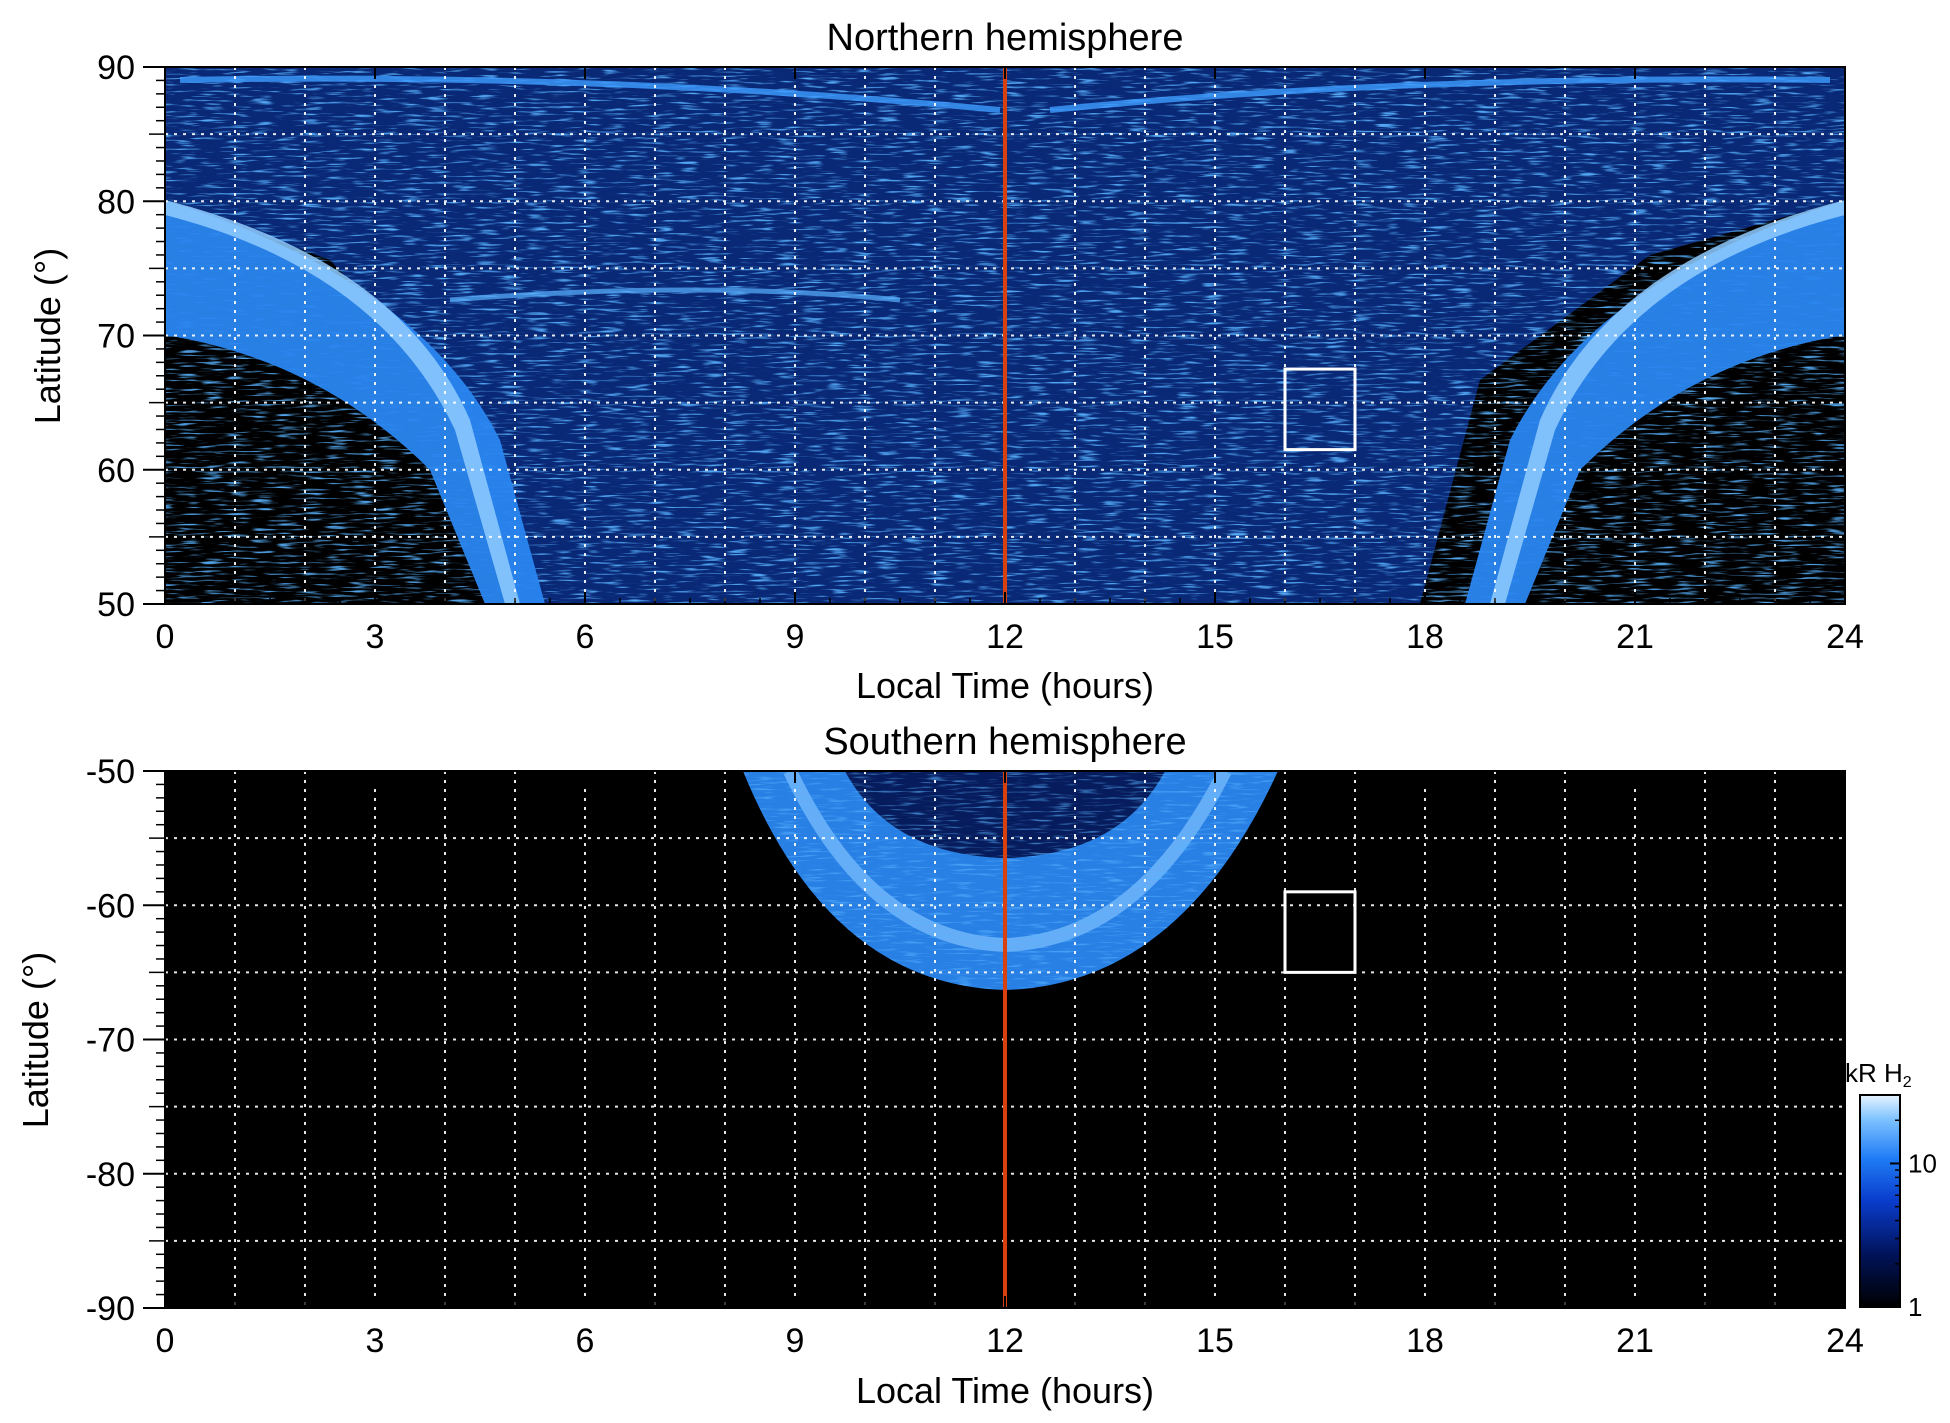 Image resolution: width=1950 pixels, height=1423 pixels. What do you see at coordinates (110, 1041) in the screenshot?
I see `y-tick-label: -70` at bounding box center [110, 1041].